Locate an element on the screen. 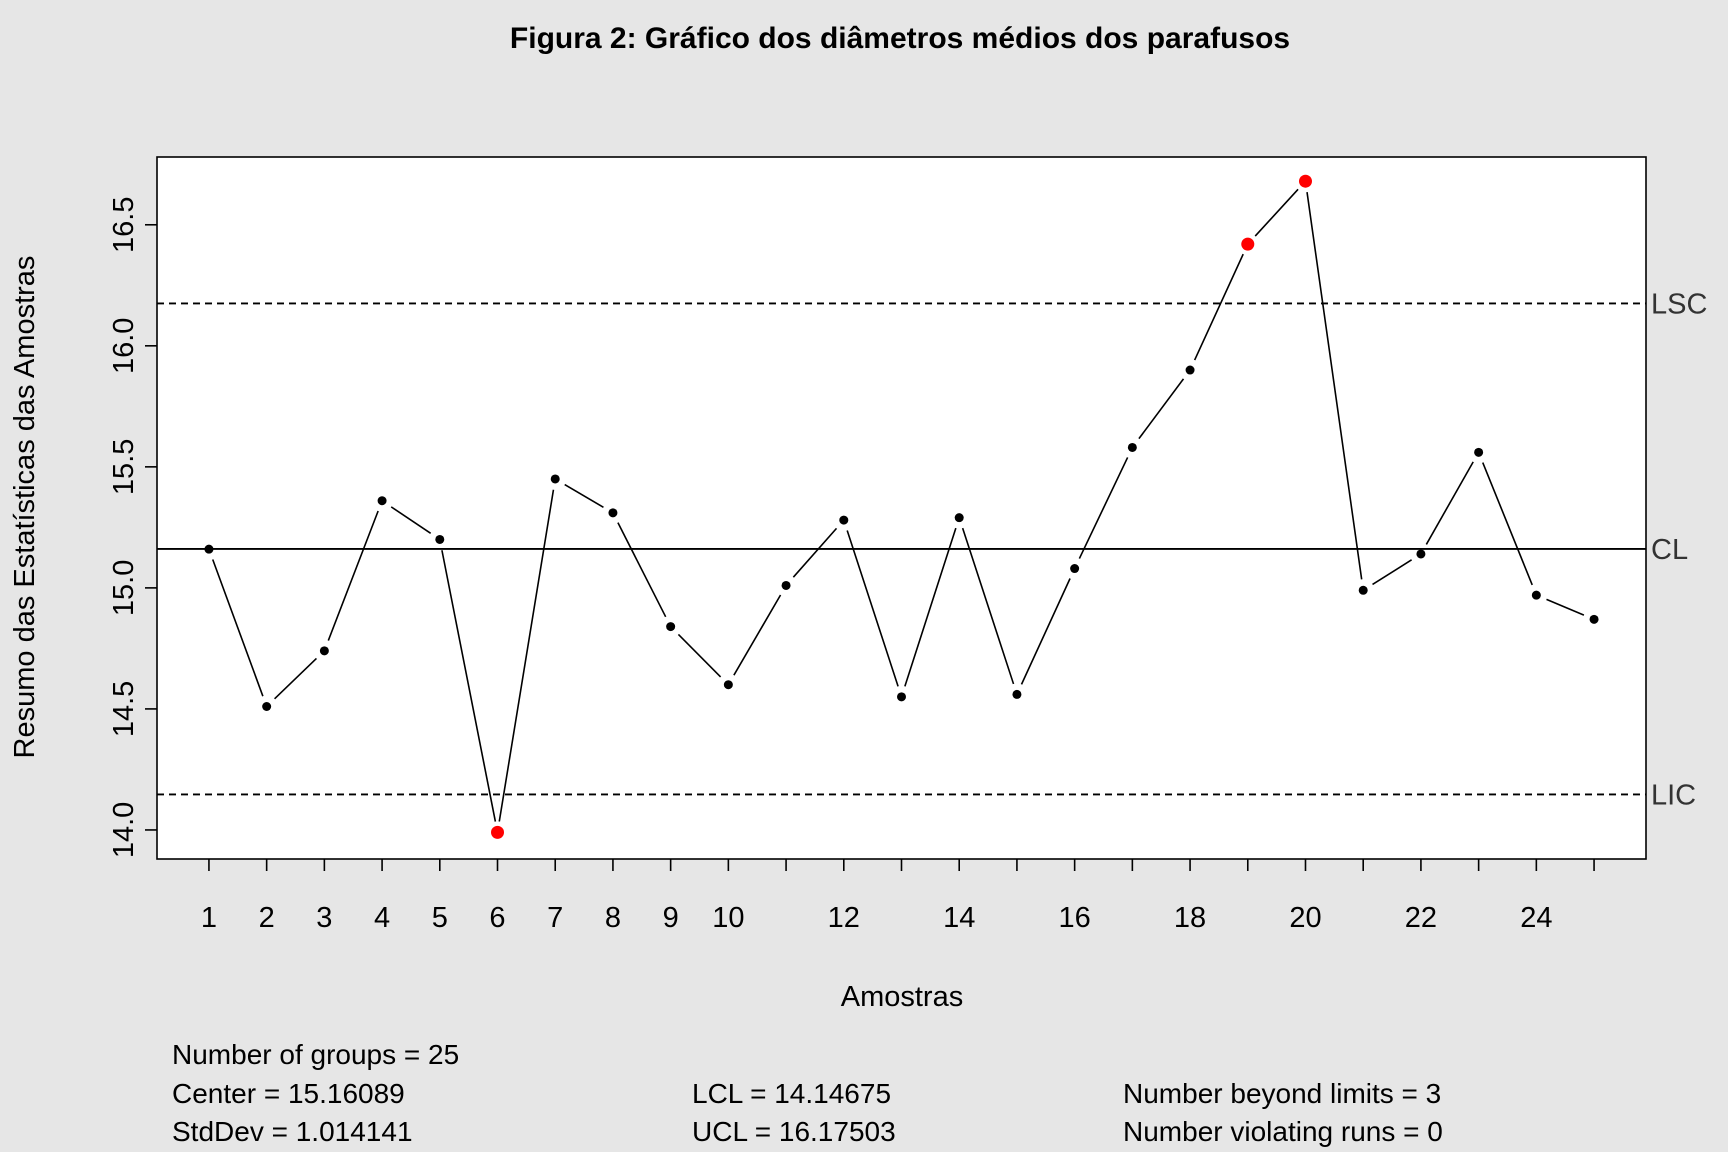 This screenshot has width=1728, height=1152. x-tick-label: 3 is located at coordinates (324, 918).